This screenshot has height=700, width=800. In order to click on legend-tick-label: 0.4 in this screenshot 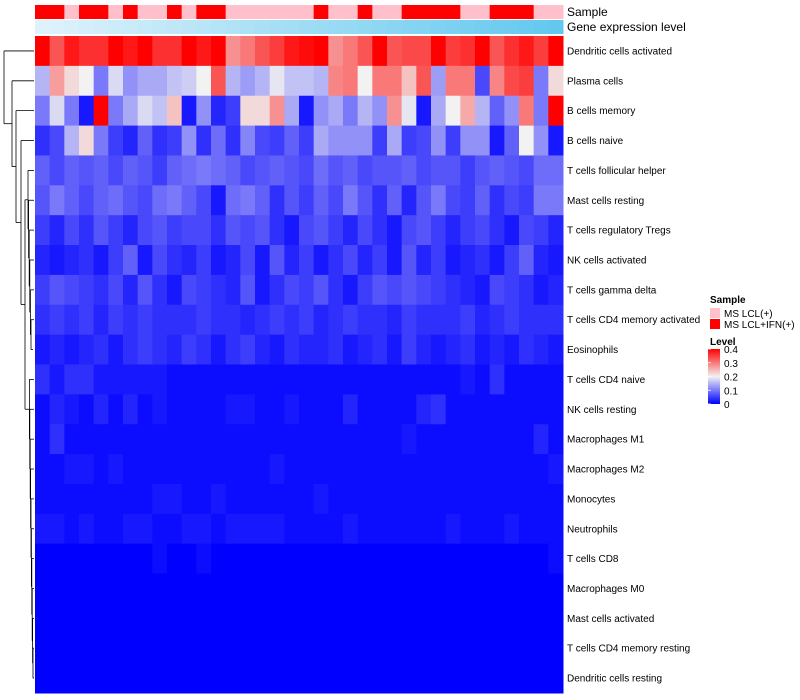, I will do `click(731, 350)`.